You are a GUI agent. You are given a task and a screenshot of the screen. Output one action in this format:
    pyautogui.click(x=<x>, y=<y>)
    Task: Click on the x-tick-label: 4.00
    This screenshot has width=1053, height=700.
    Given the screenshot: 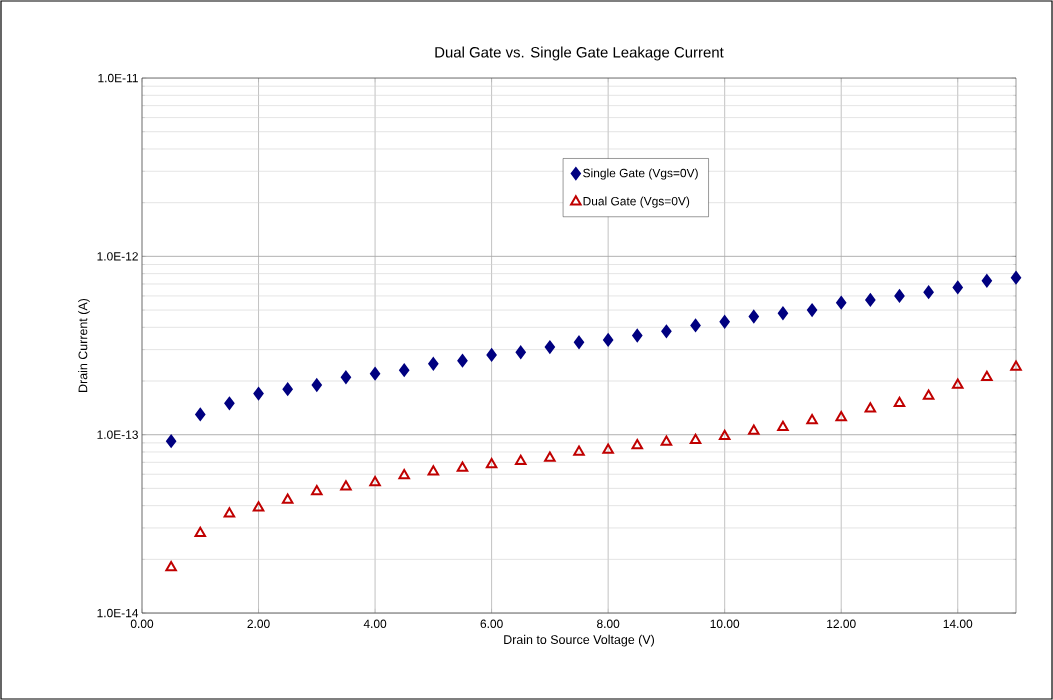 What is the action you would take?
    pyautogui.click(x=375, y=624)
    